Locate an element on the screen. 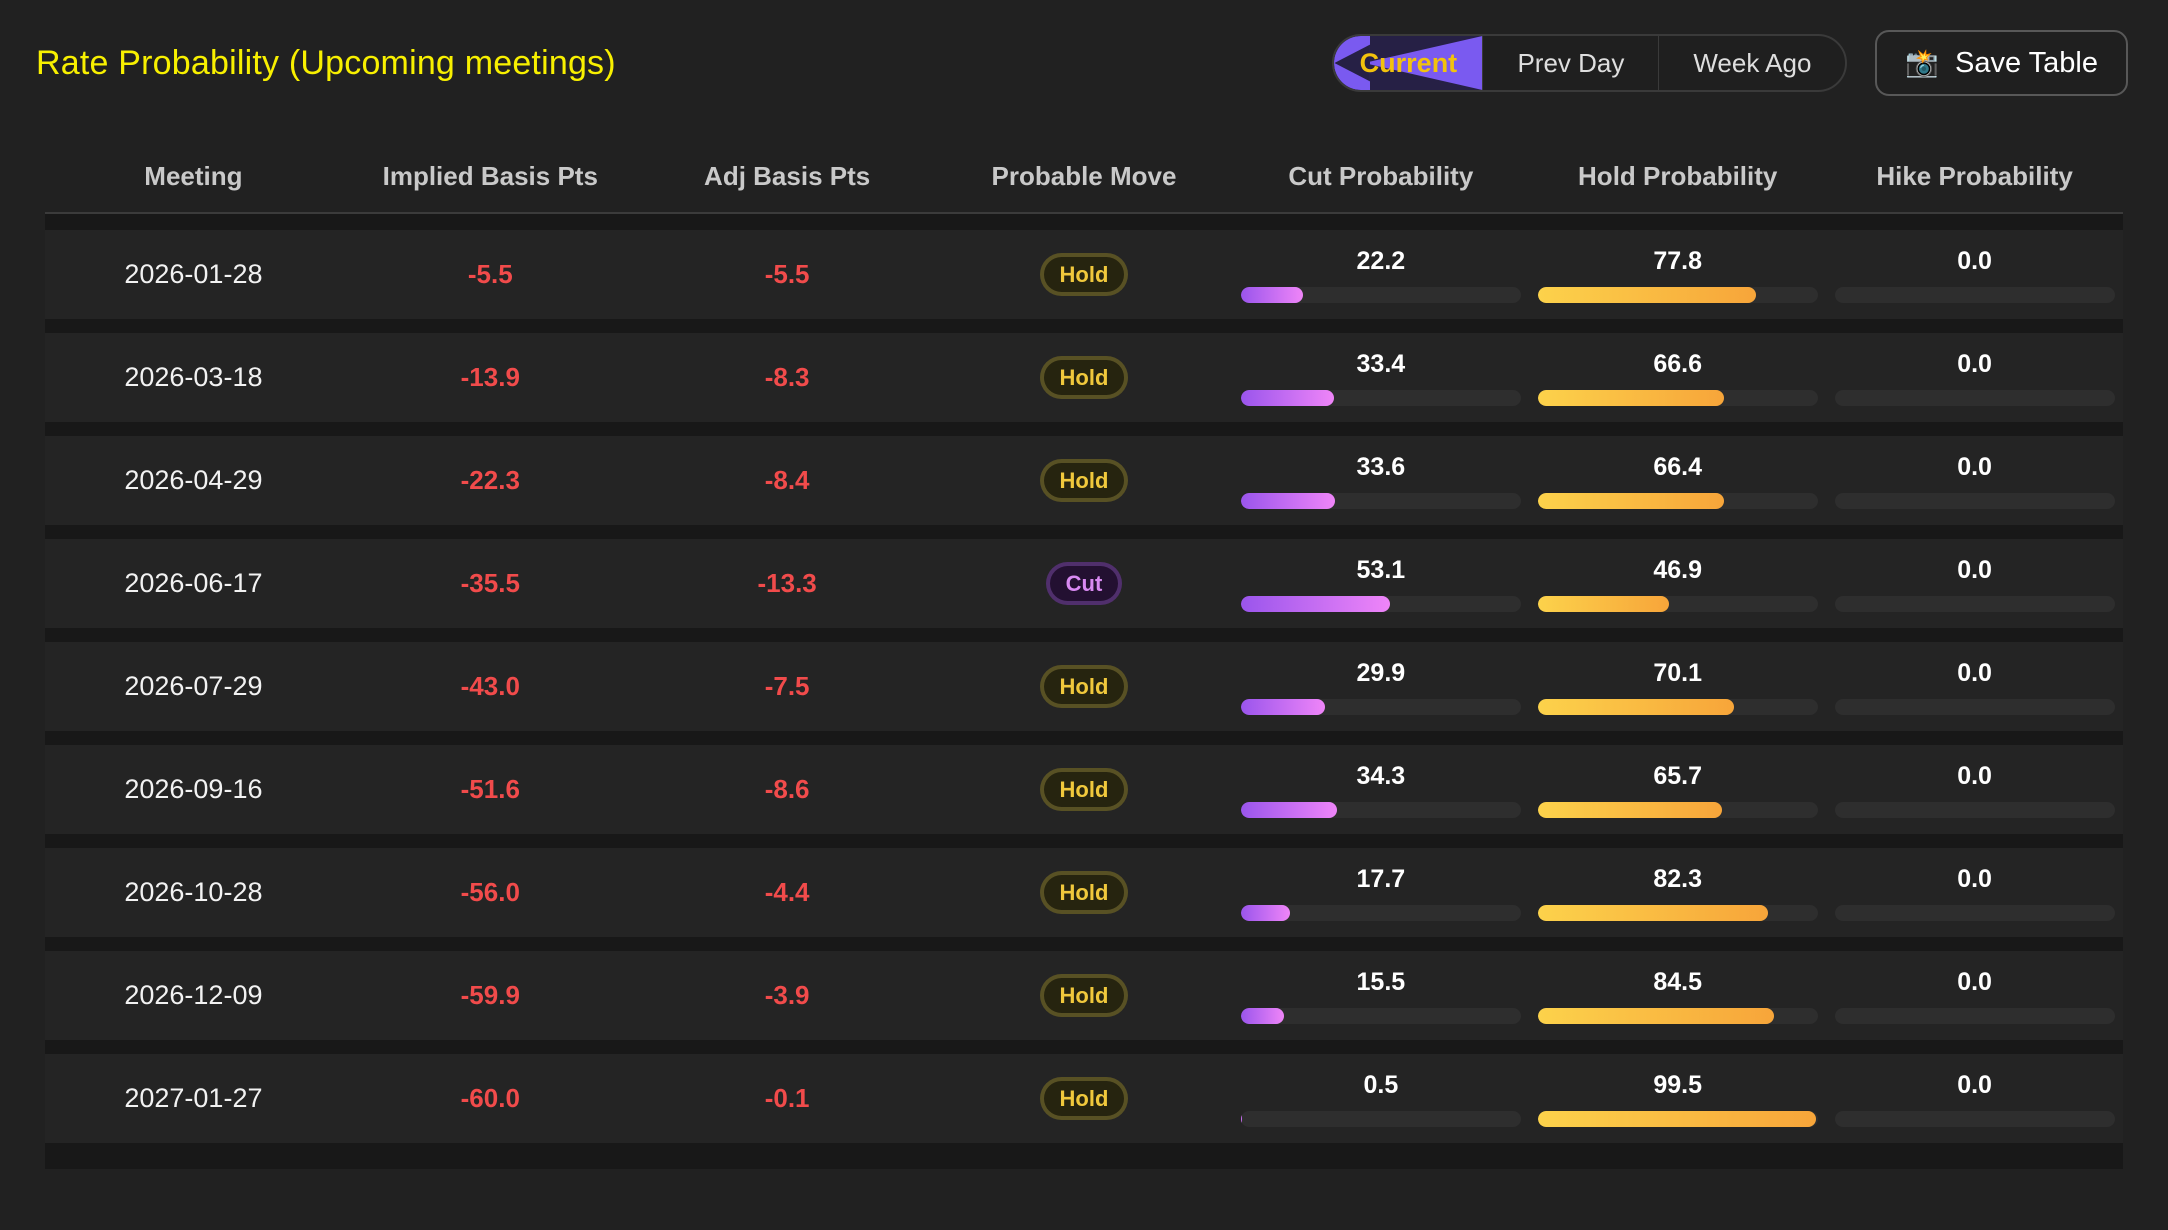 The height and width of the screenshot is (1230, 2168). save-table-button: 📸 Save Table is located at coordinates (2001, 63).